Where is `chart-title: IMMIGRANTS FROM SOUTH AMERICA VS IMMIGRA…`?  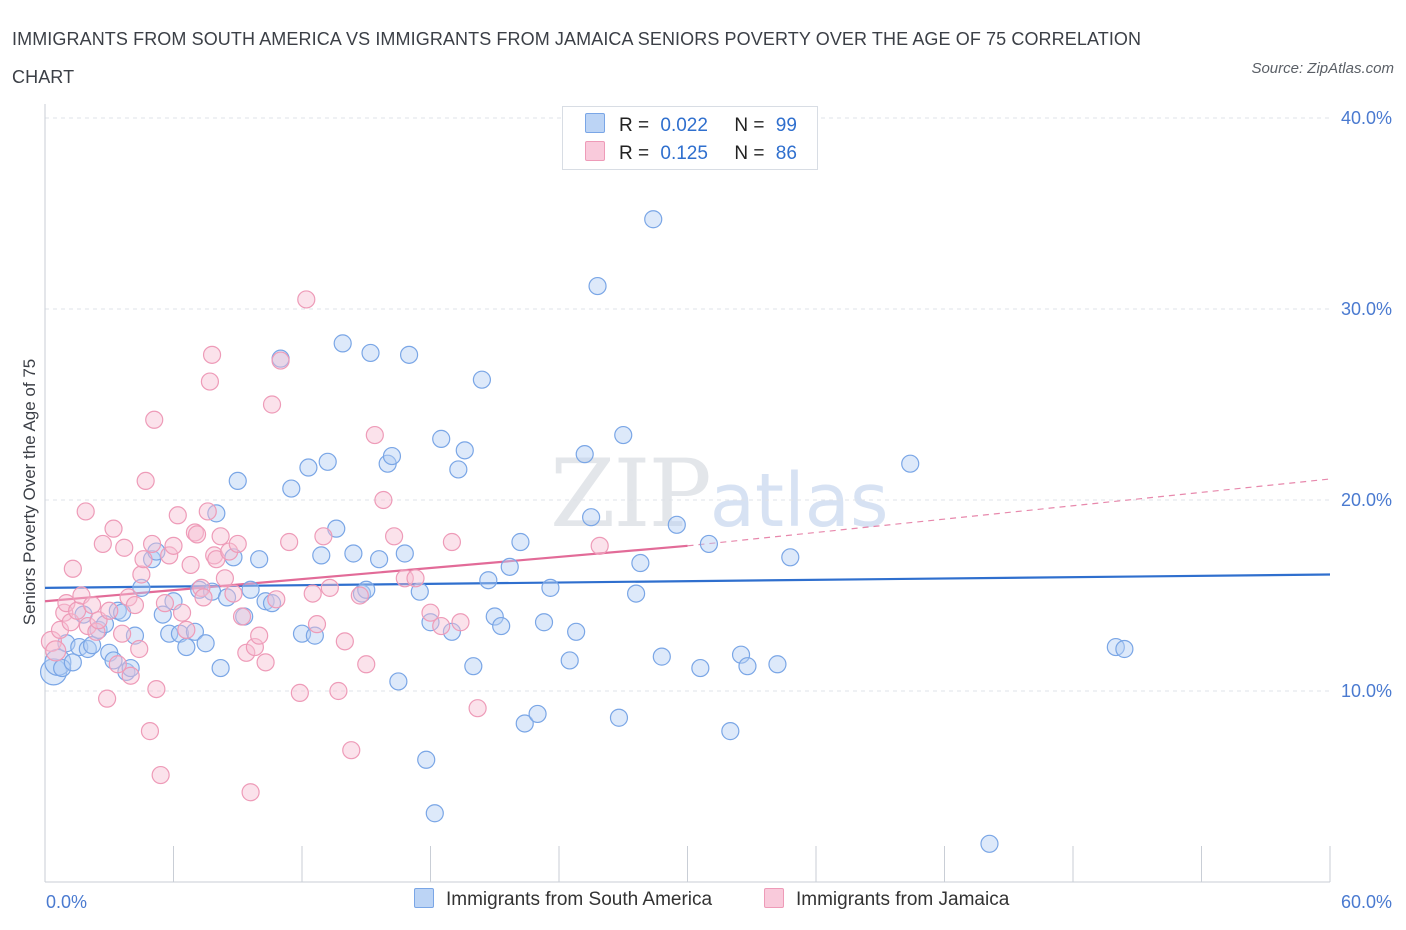
chart-title: IMMIGRANTS FROM SOUTH AMERICA VS IMMIGRA… is located at coordinates (577, 58).